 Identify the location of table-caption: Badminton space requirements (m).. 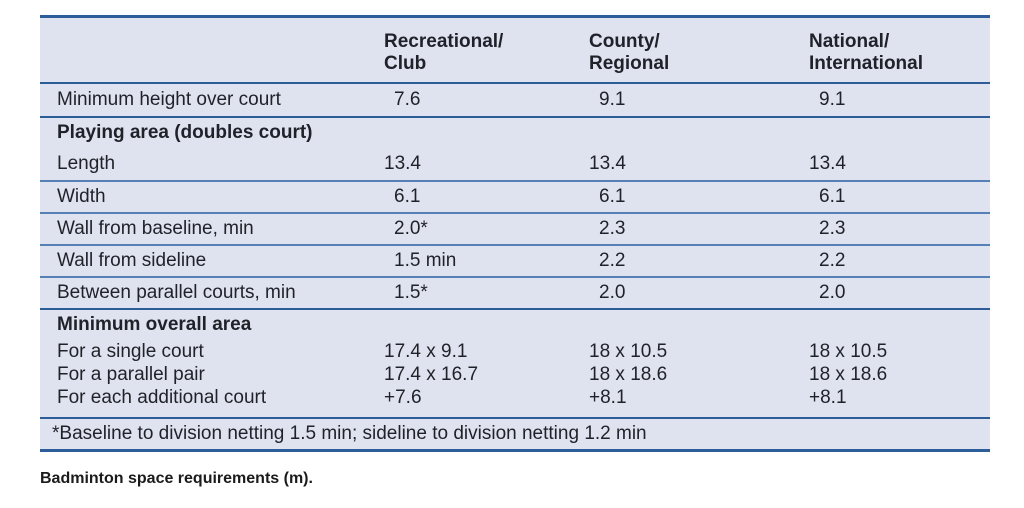
(176, 478).